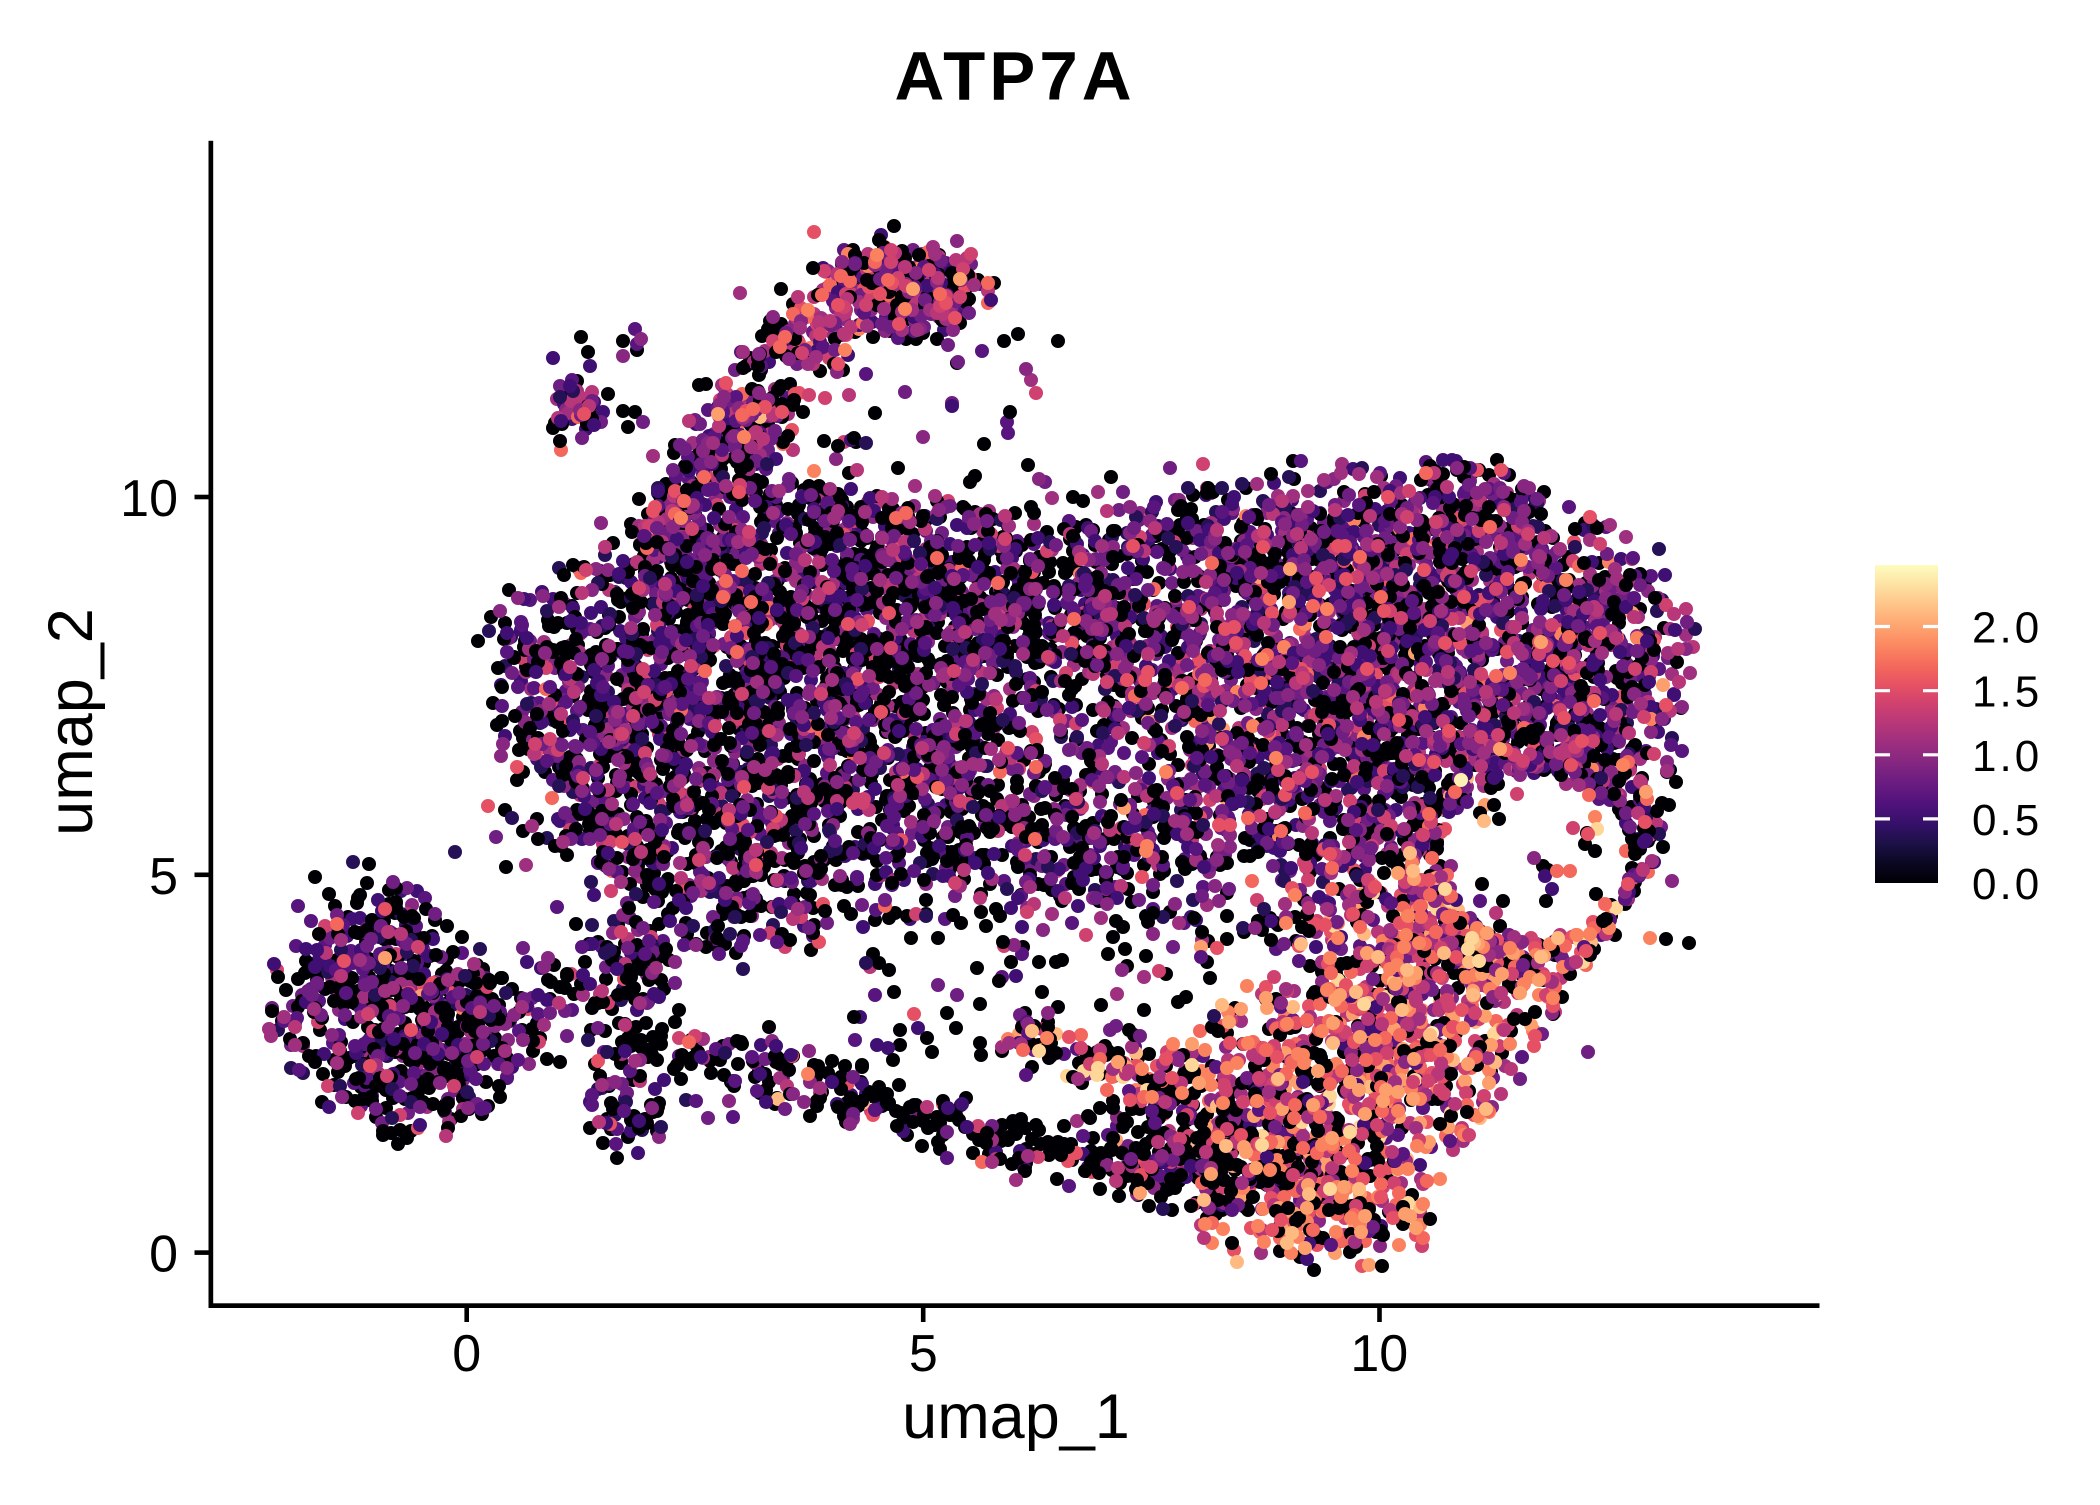 The width and height of the screenshot is (2100, 1505). What do you see at coordinates (2007, 756) in the screenshot?
I see `svg-text: 1.0` at bounding box center [2007, 756].